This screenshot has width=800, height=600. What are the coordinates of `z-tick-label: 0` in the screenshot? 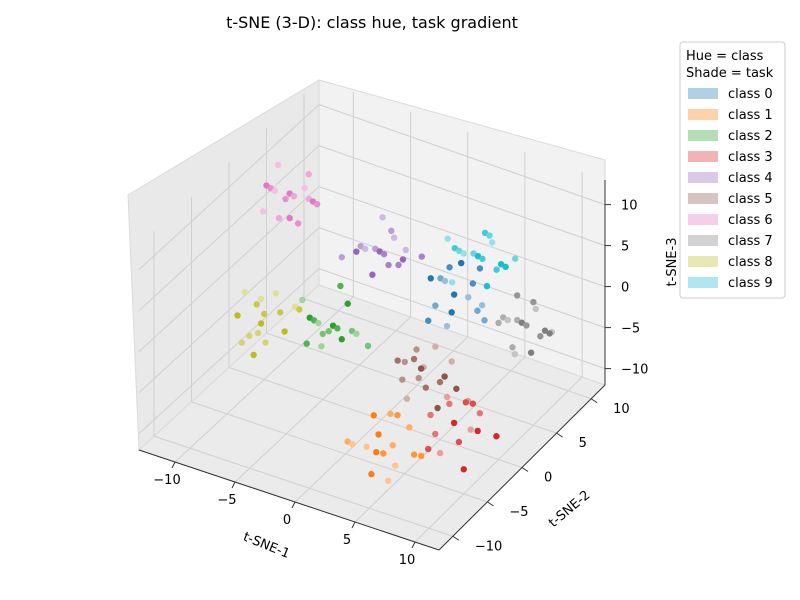 It's located at (625, 288).